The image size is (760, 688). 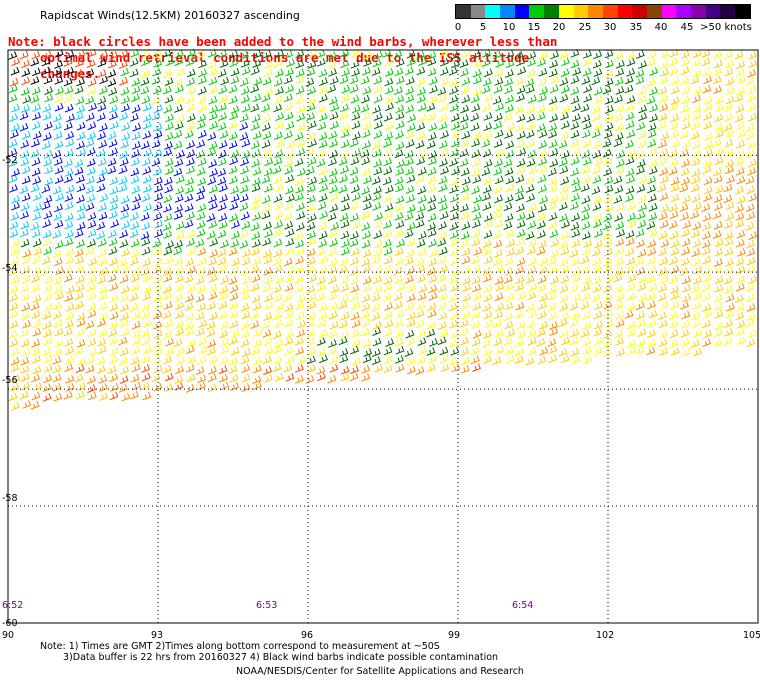 What do you see at coordinates (10, 160) in the screenshot?
I see `latitude-label: -52` at bounding box center [10, 160].